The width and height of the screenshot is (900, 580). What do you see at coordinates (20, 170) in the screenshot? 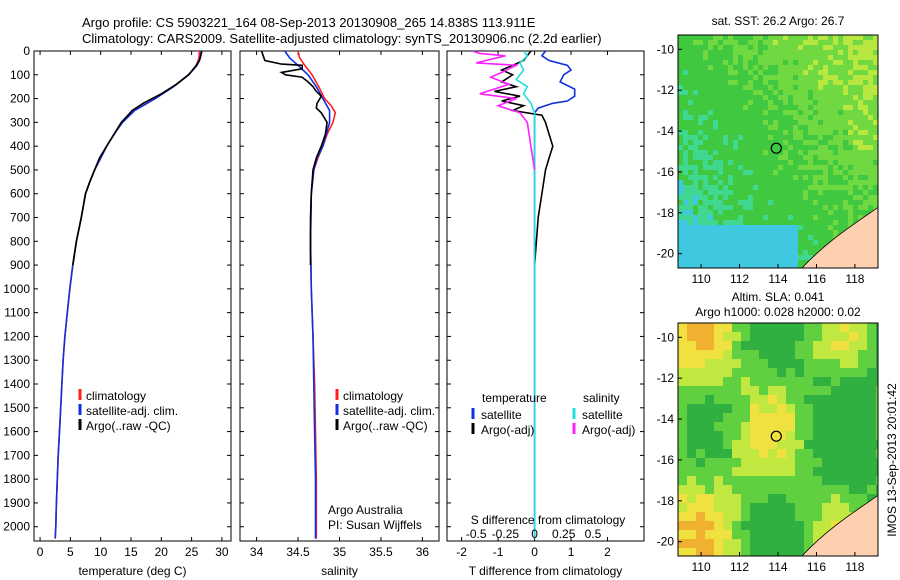
I see `y-tick-label: 500` at bounding box center [20, 170].